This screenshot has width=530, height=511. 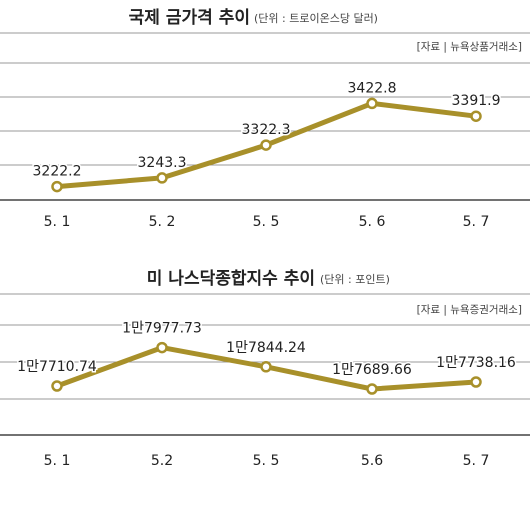 I want to click on nasdaq-x-tick-label: 5.2, so click(x=162, y=461).